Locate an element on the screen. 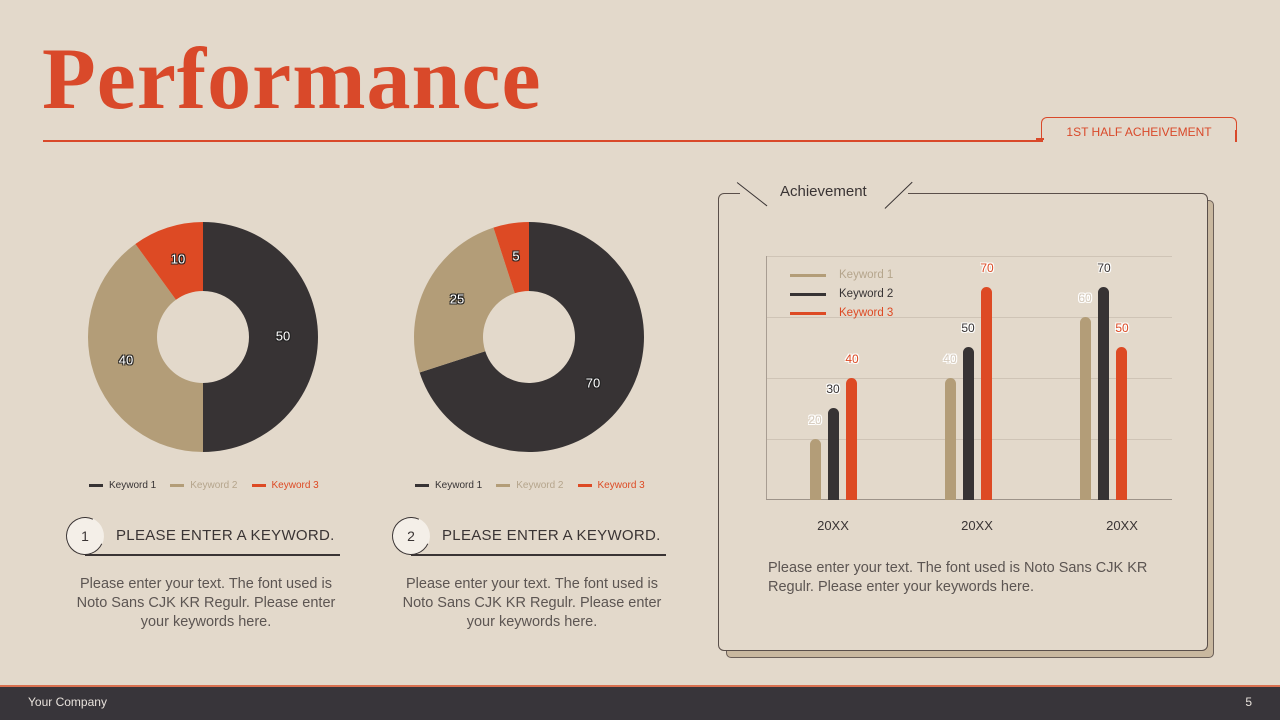  page-number: 5 is located at coordinates (1248, 702).